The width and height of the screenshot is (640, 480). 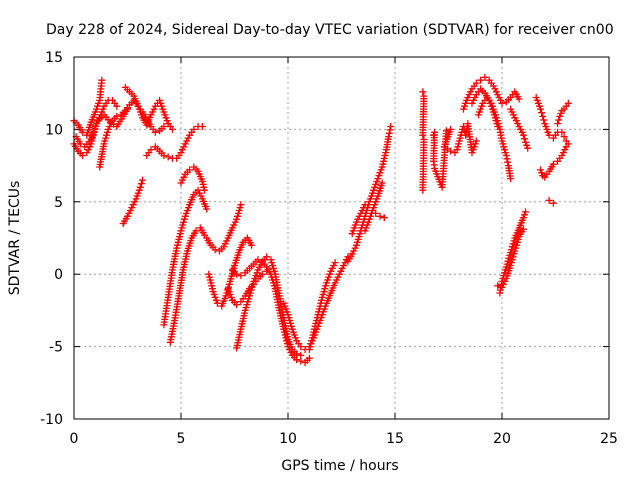 I want to click on x-tick-labels: 0 5 10 15 20 25, so click(x=344, y=439).